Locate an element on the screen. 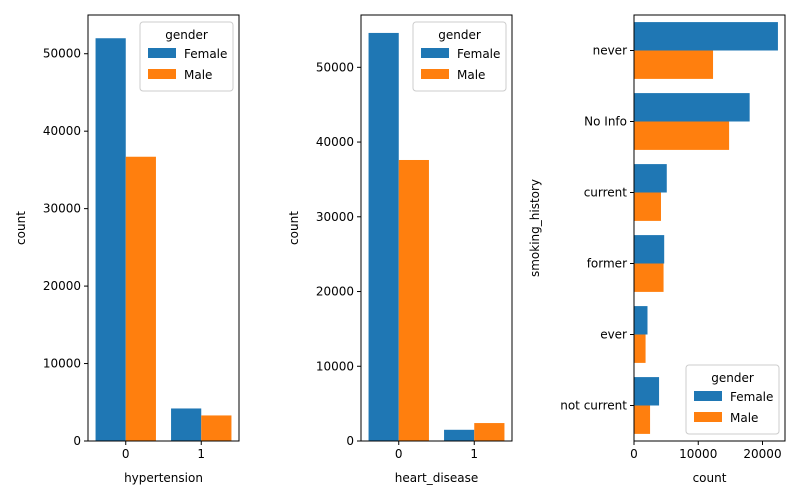 Image resolution: width=800 pixels, height=504 pixels. y-axis-label: smoking_history is located at coordinates (535, 228).